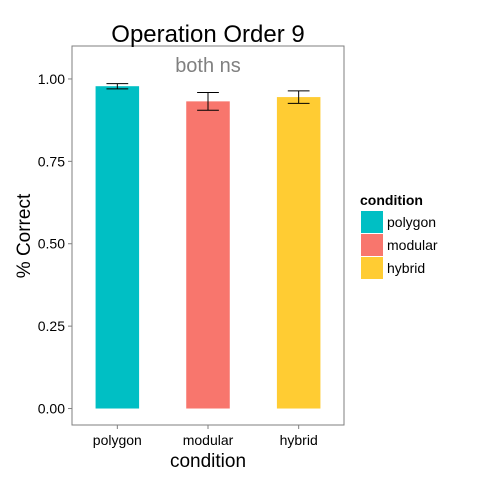 This screenshot has width=480, height=480. Describe the element at coordinates (412, 245) in the screenshot. I see `legend-label-modular: modular` at that location.